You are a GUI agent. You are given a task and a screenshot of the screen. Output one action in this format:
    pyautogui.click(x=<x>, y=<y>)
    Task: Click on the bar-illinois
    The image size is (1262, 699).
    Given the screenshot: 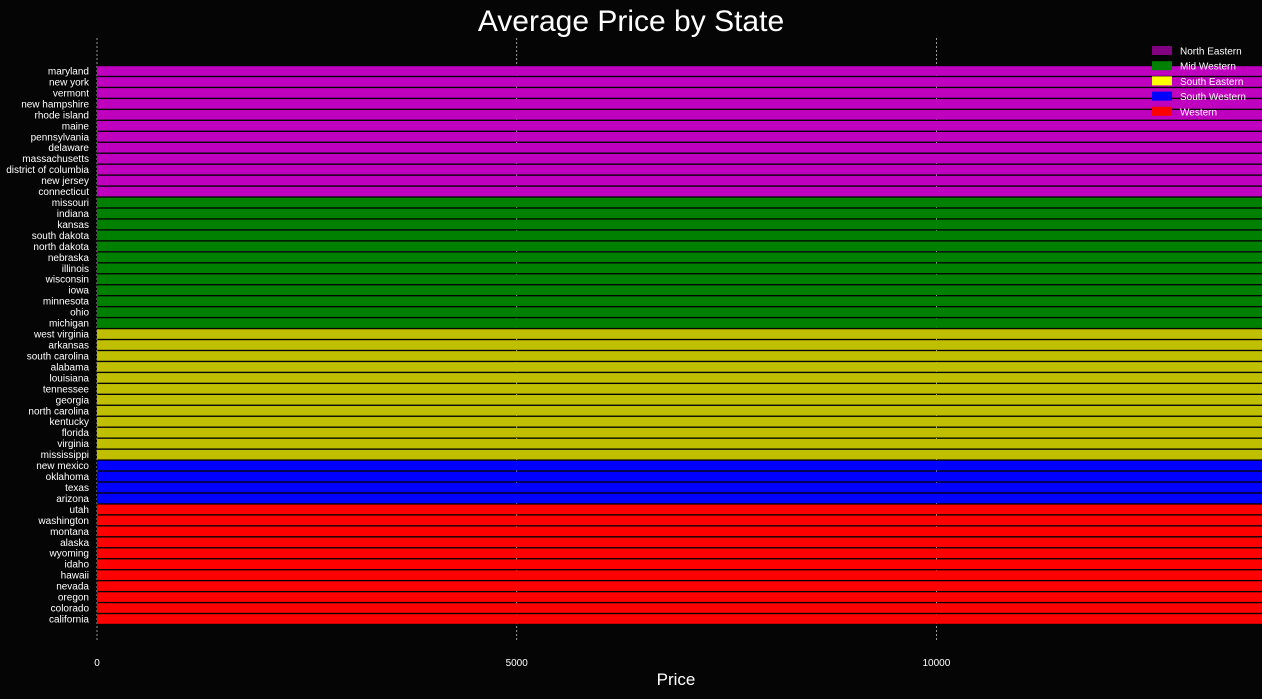 What is the action you would take?
    pyautogui.click(x=679, y=268)
    